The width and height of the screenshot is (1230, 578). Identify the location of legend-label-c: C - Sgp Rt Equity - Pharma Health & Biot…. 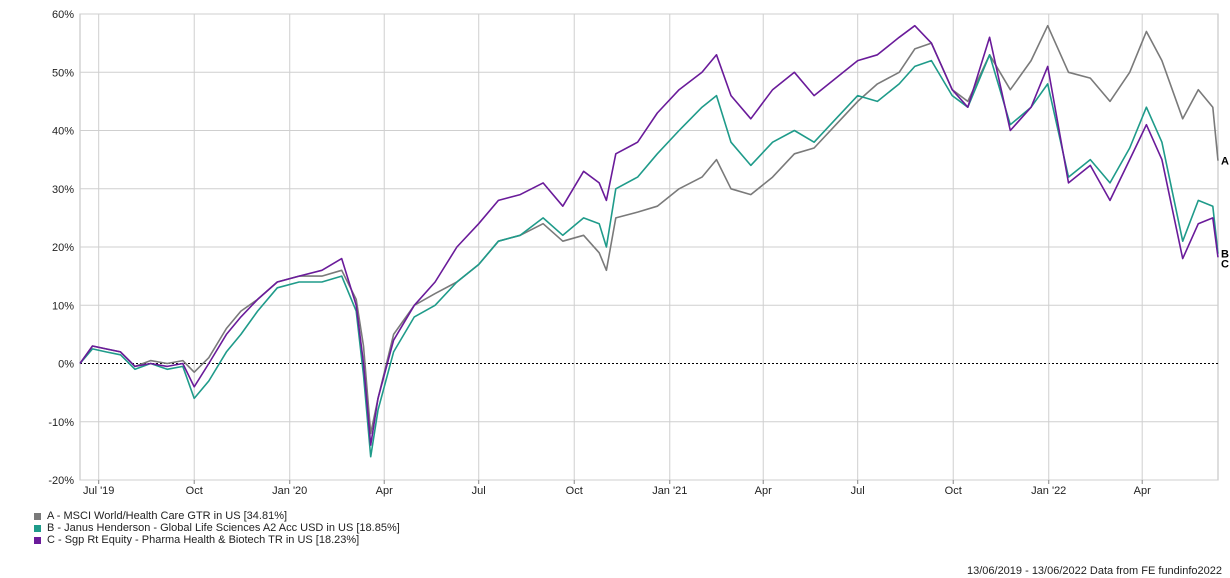
(203, 540).